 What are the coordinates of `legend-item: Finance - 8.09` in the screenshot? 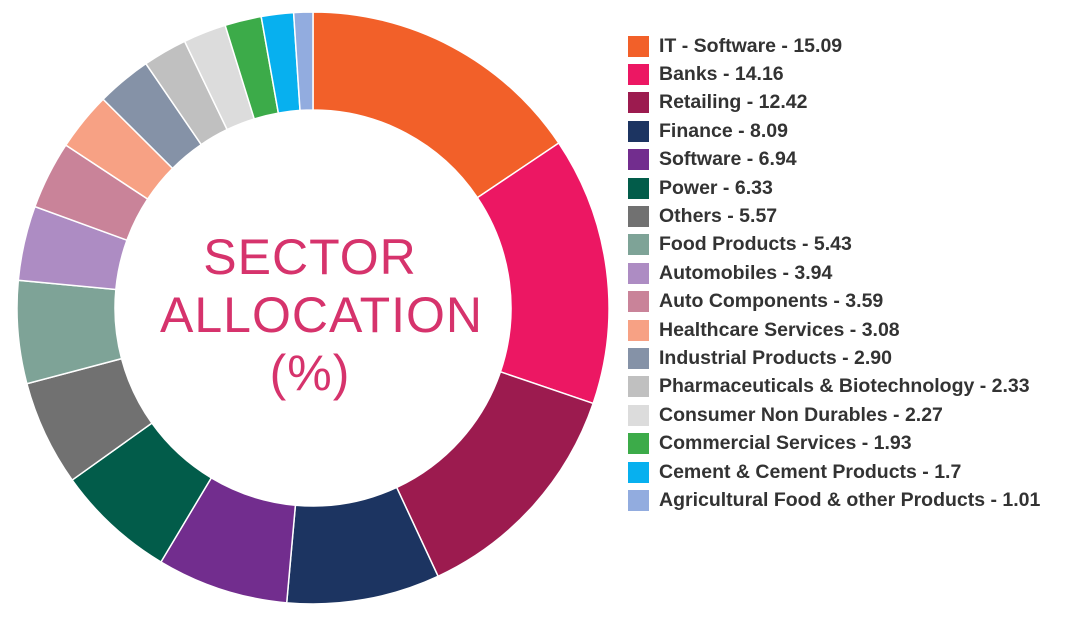 It's located at (855, 131).